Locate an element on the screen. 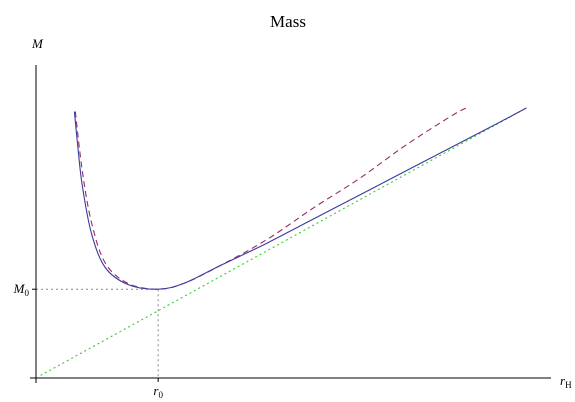 The height and width of the screenshot is (402, 575). y-axis-label-main: M is located at coordinates (37, 43).